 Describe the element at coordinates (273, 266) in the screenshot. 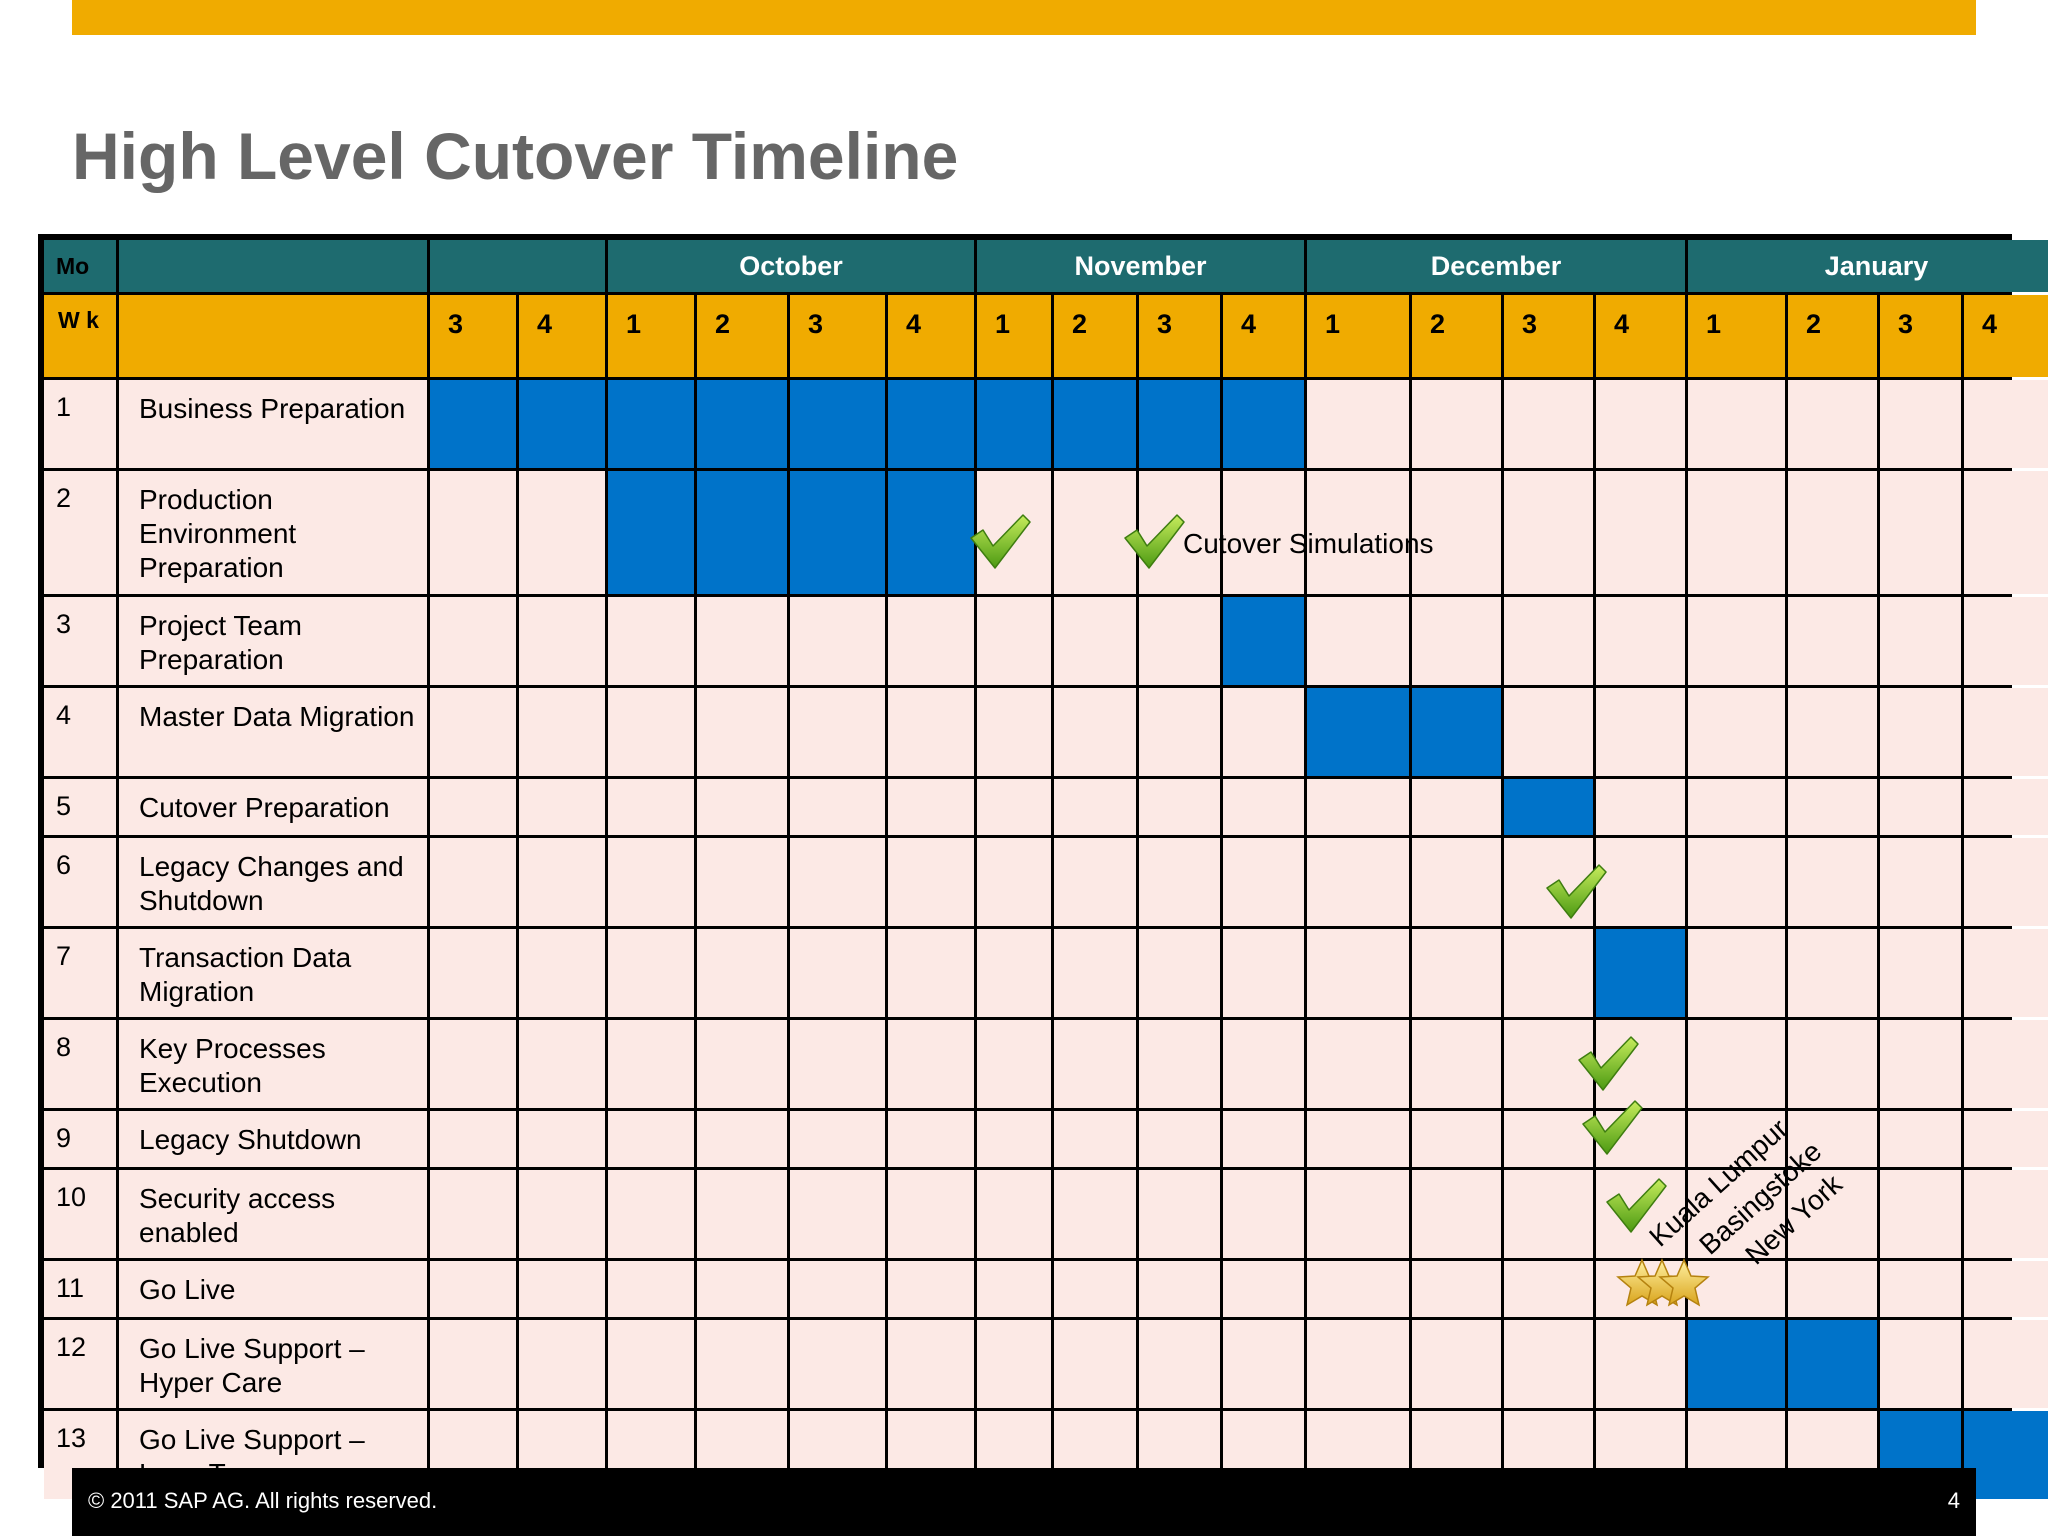

I see `month-header-blank` at that location.